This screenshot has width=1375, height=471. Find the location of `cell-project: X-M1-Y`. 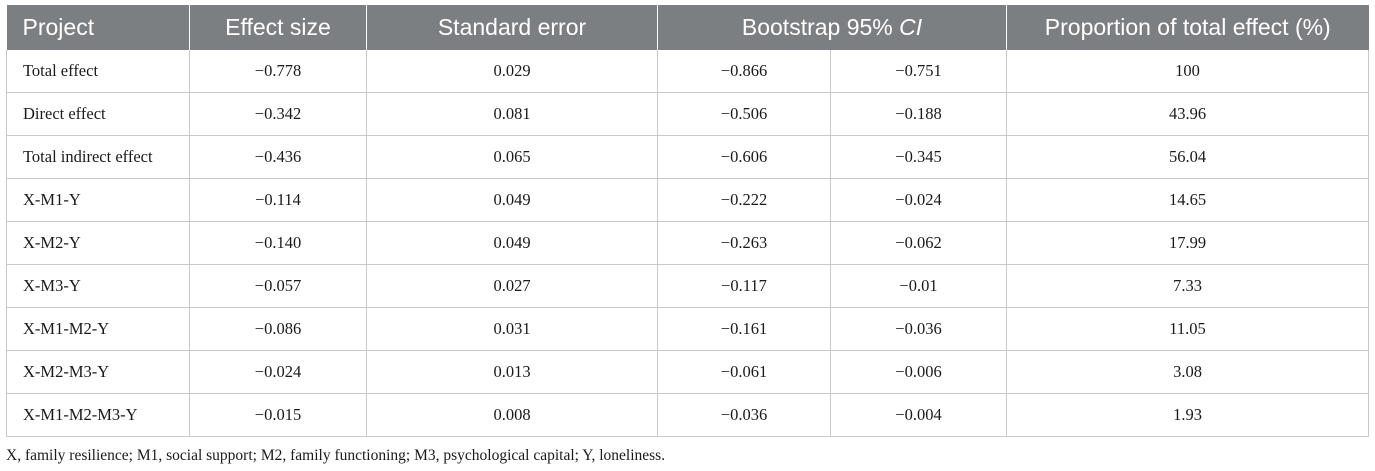

cell-project: X-M1-Y is located at coordinates (98, 200).